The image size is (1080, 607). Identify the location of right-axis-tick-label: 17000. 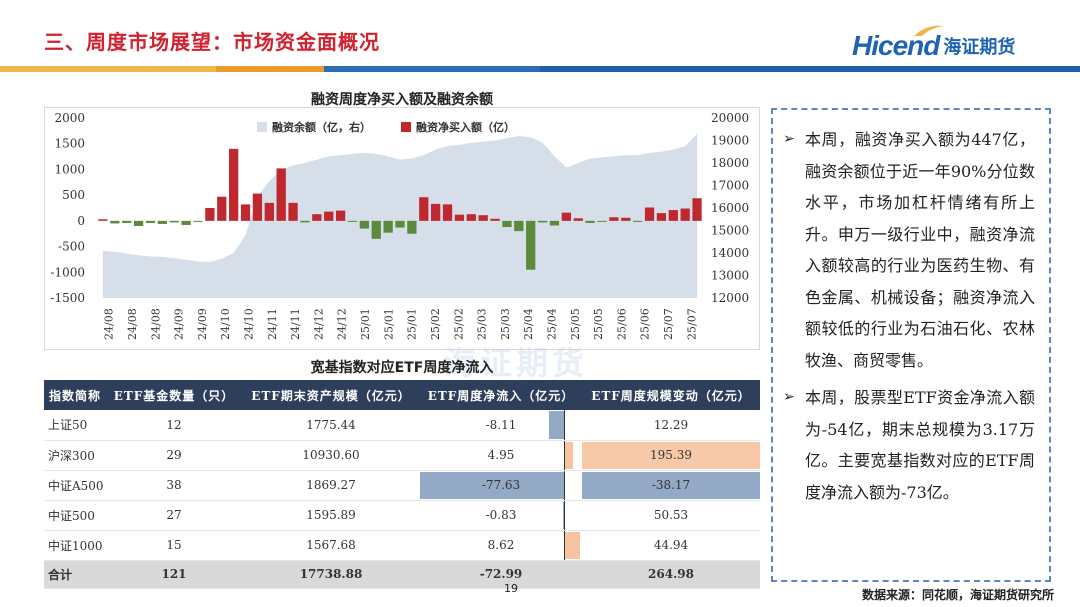
(730, 186).